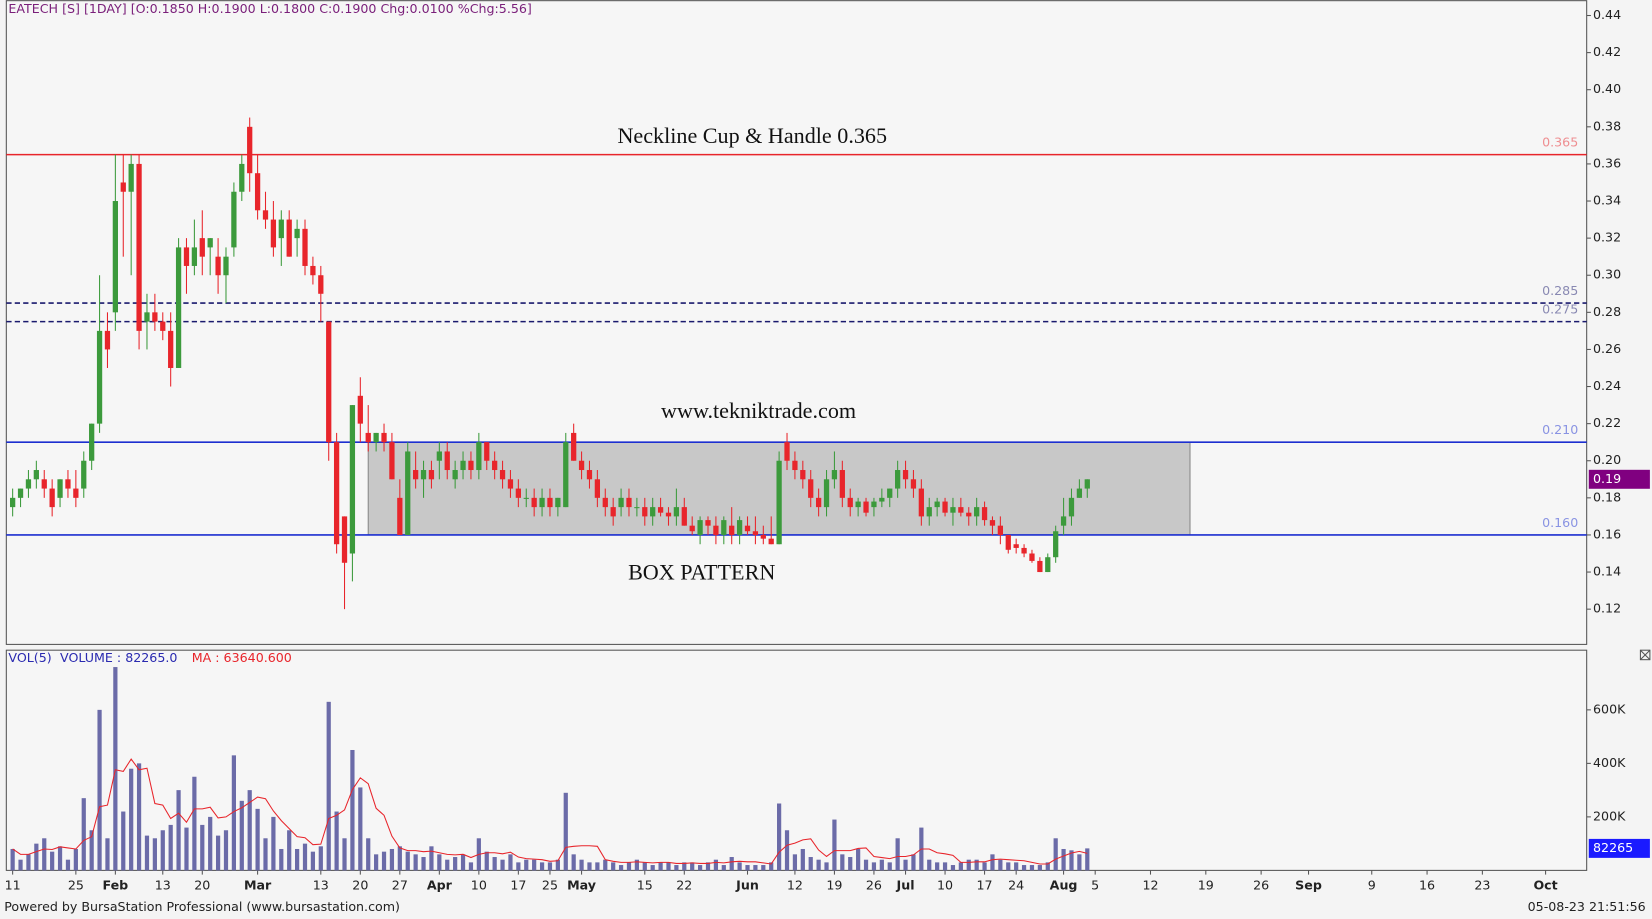  Describe the element at coordinates (1607, 162) in the screenshot. I see `y-tick-label: 0.36` at that location.